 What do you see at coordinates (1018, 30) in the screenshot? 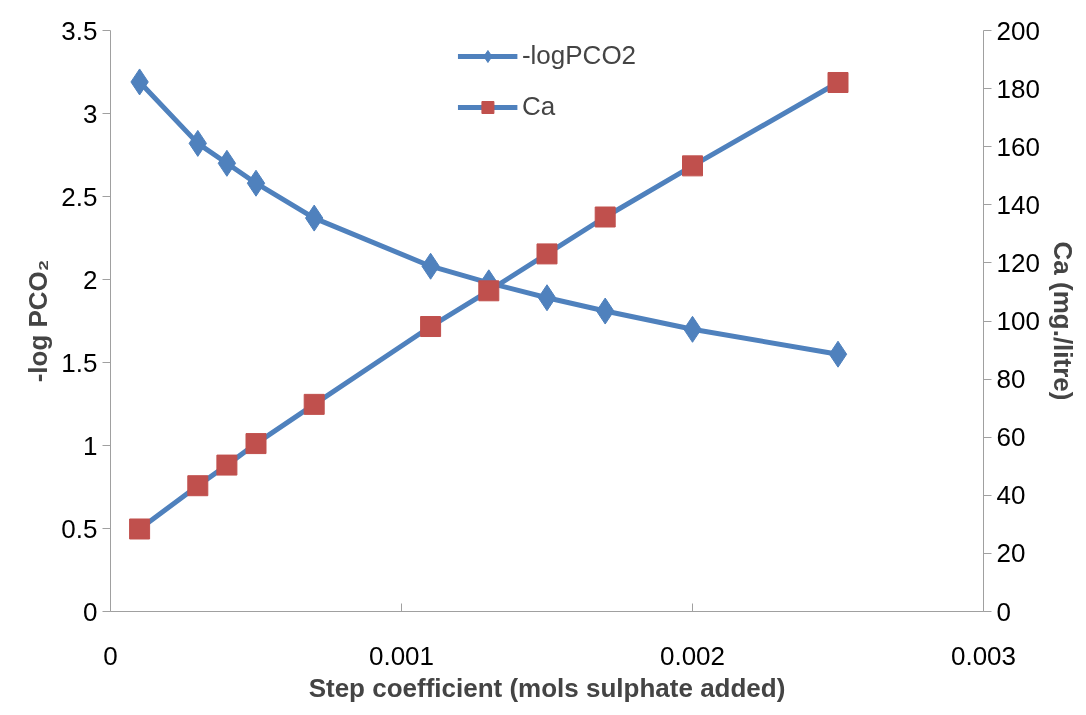
I see `y2-tick-label: 200` at bounding box center [1018, 30].